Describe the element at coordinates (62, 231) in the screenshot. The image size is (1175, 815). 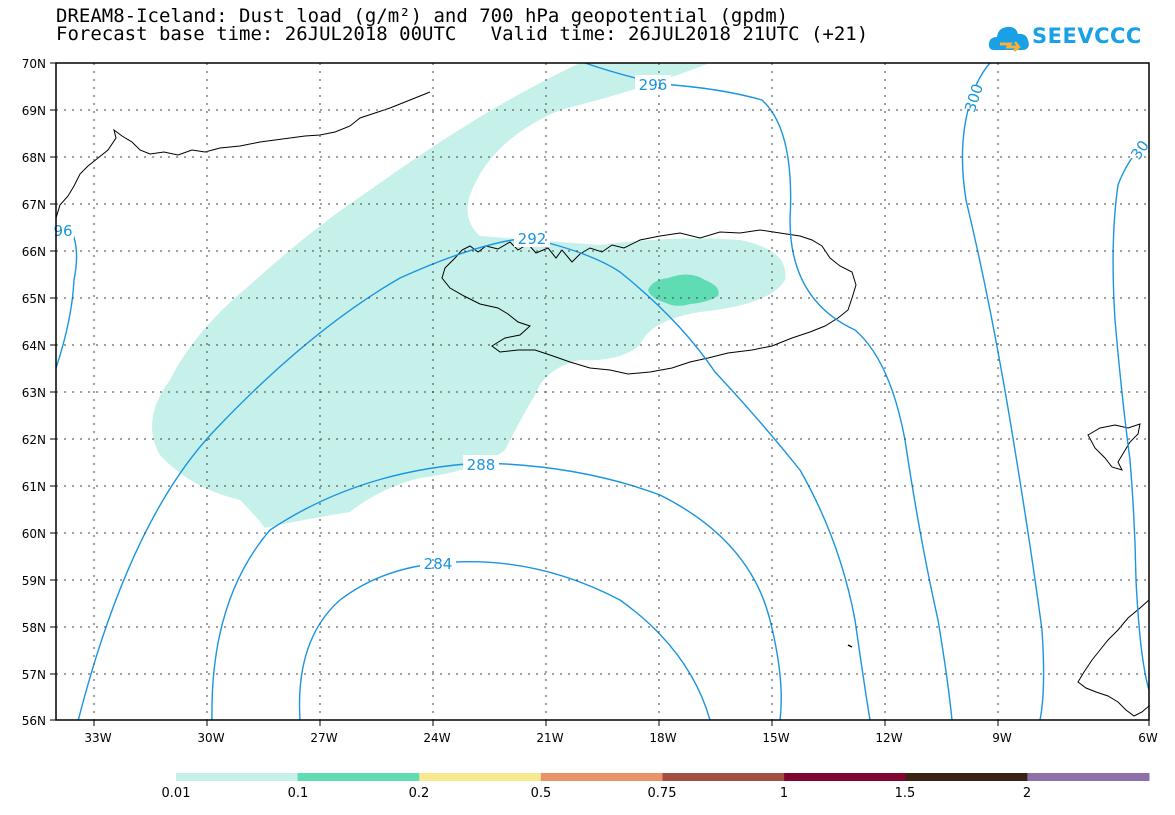
I see `contour-label: 96` at that location.